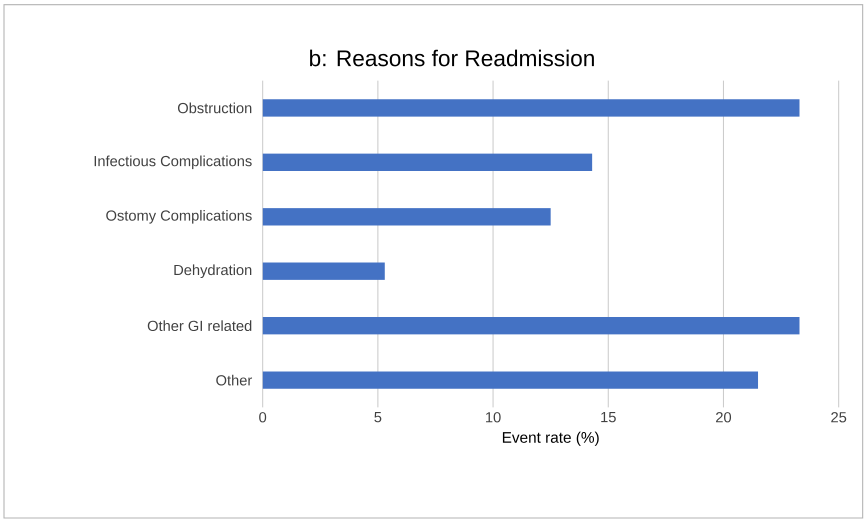  What do you see at coordinates (234, 380) in the screenshot?
I see `y-tick-label: Other` at bounding box center [234, 380].